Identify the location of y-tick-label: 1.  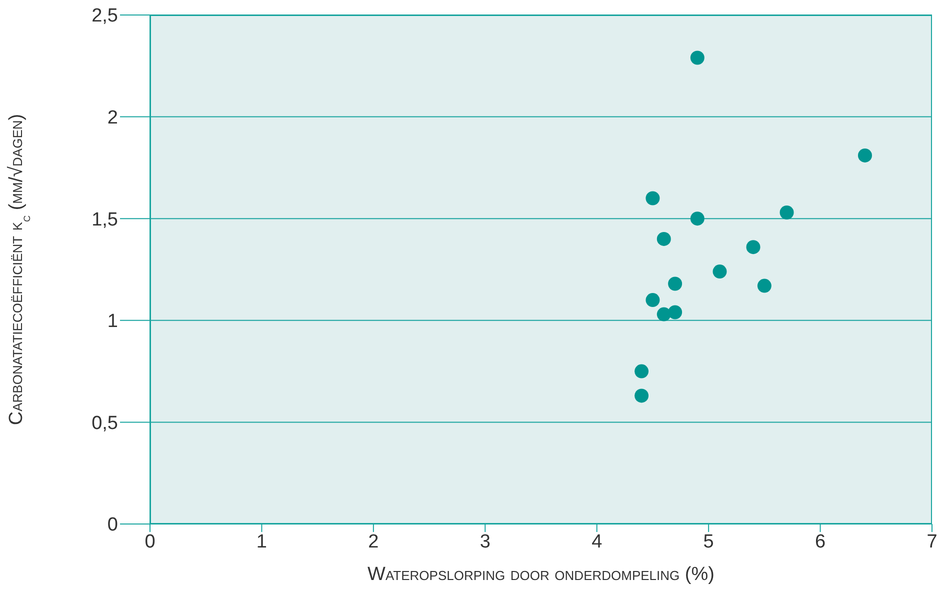
(112, 321).